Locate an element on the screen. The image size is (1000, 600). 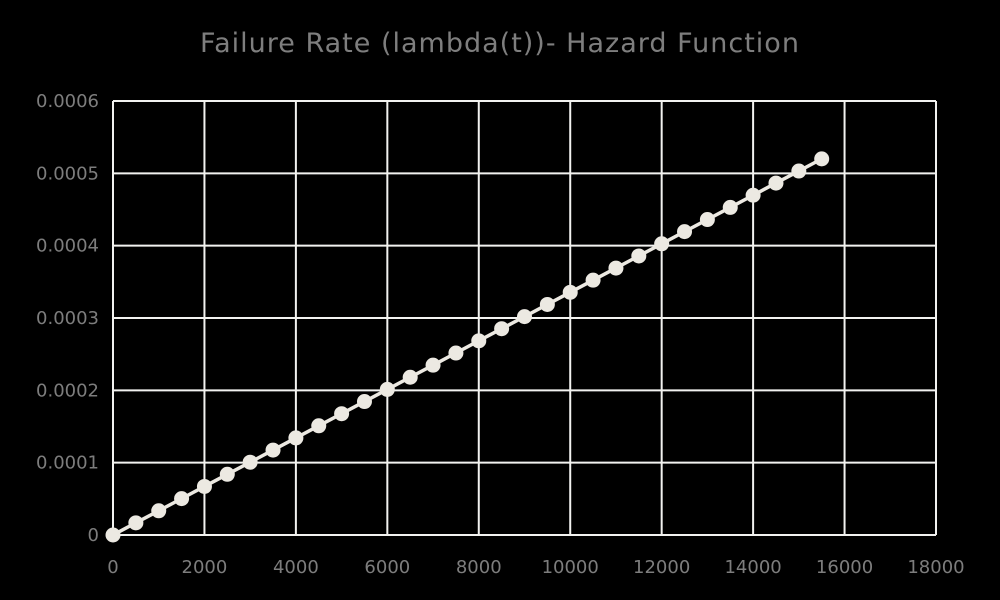
y-tick-label: 0.0004 is located at coordinates (67, 246).